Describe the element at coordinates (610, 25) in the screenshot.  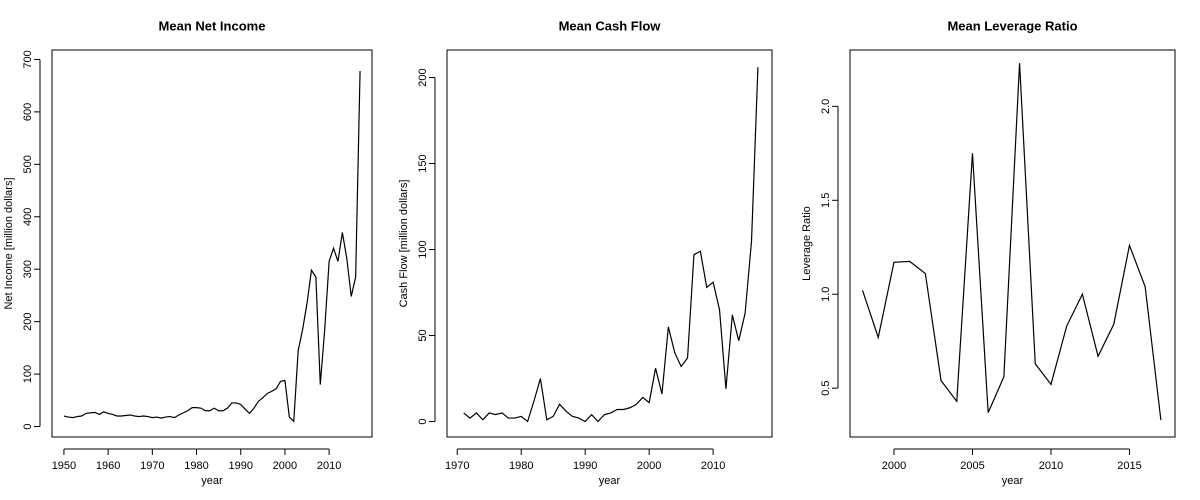
I see `chart-title: Mean Cash Flow` at that location.